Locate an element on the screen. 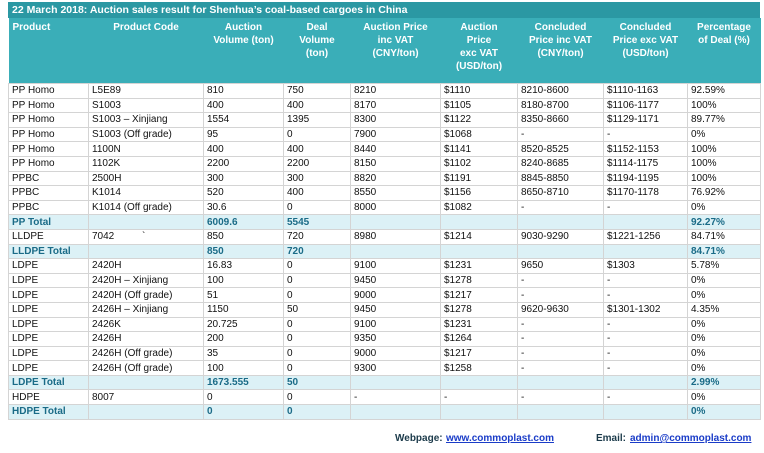  email-link: admin@commoplast.com is located at coordinates (691, 438).